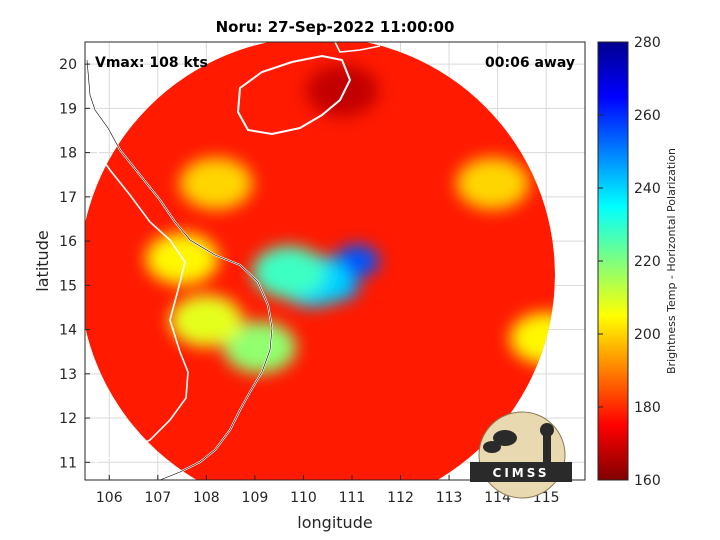  What do you see at coordinates (335, 27) in the screenshot?
I see `chart-title: Noru: 27-Sep-2022 11:00:00` at bounding box center [335, 27].